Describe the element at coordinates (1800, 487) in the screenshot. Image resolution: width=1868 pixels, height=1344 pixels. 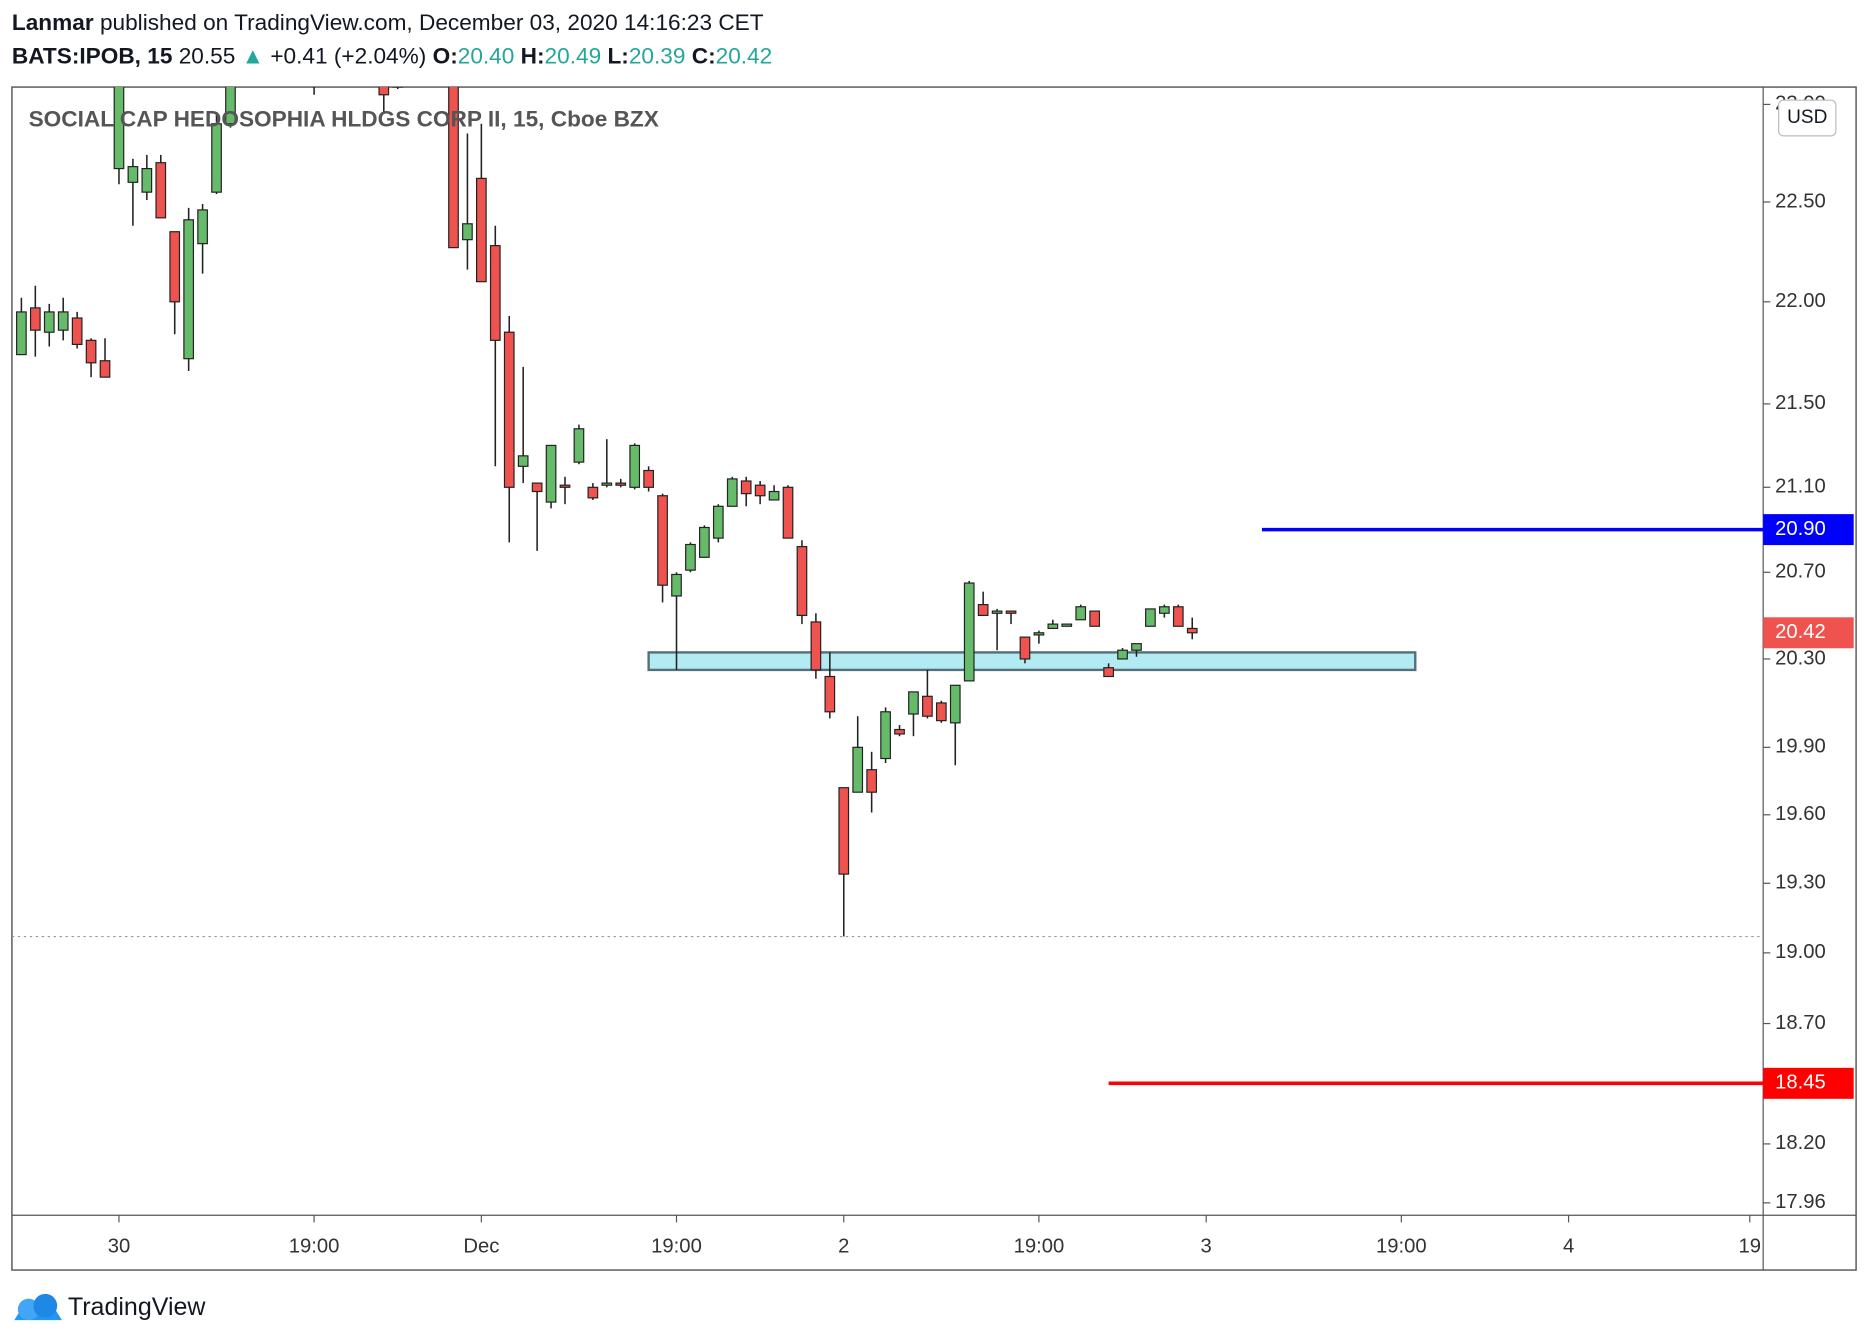
I see `y-tick-label: 21.10` at that location.